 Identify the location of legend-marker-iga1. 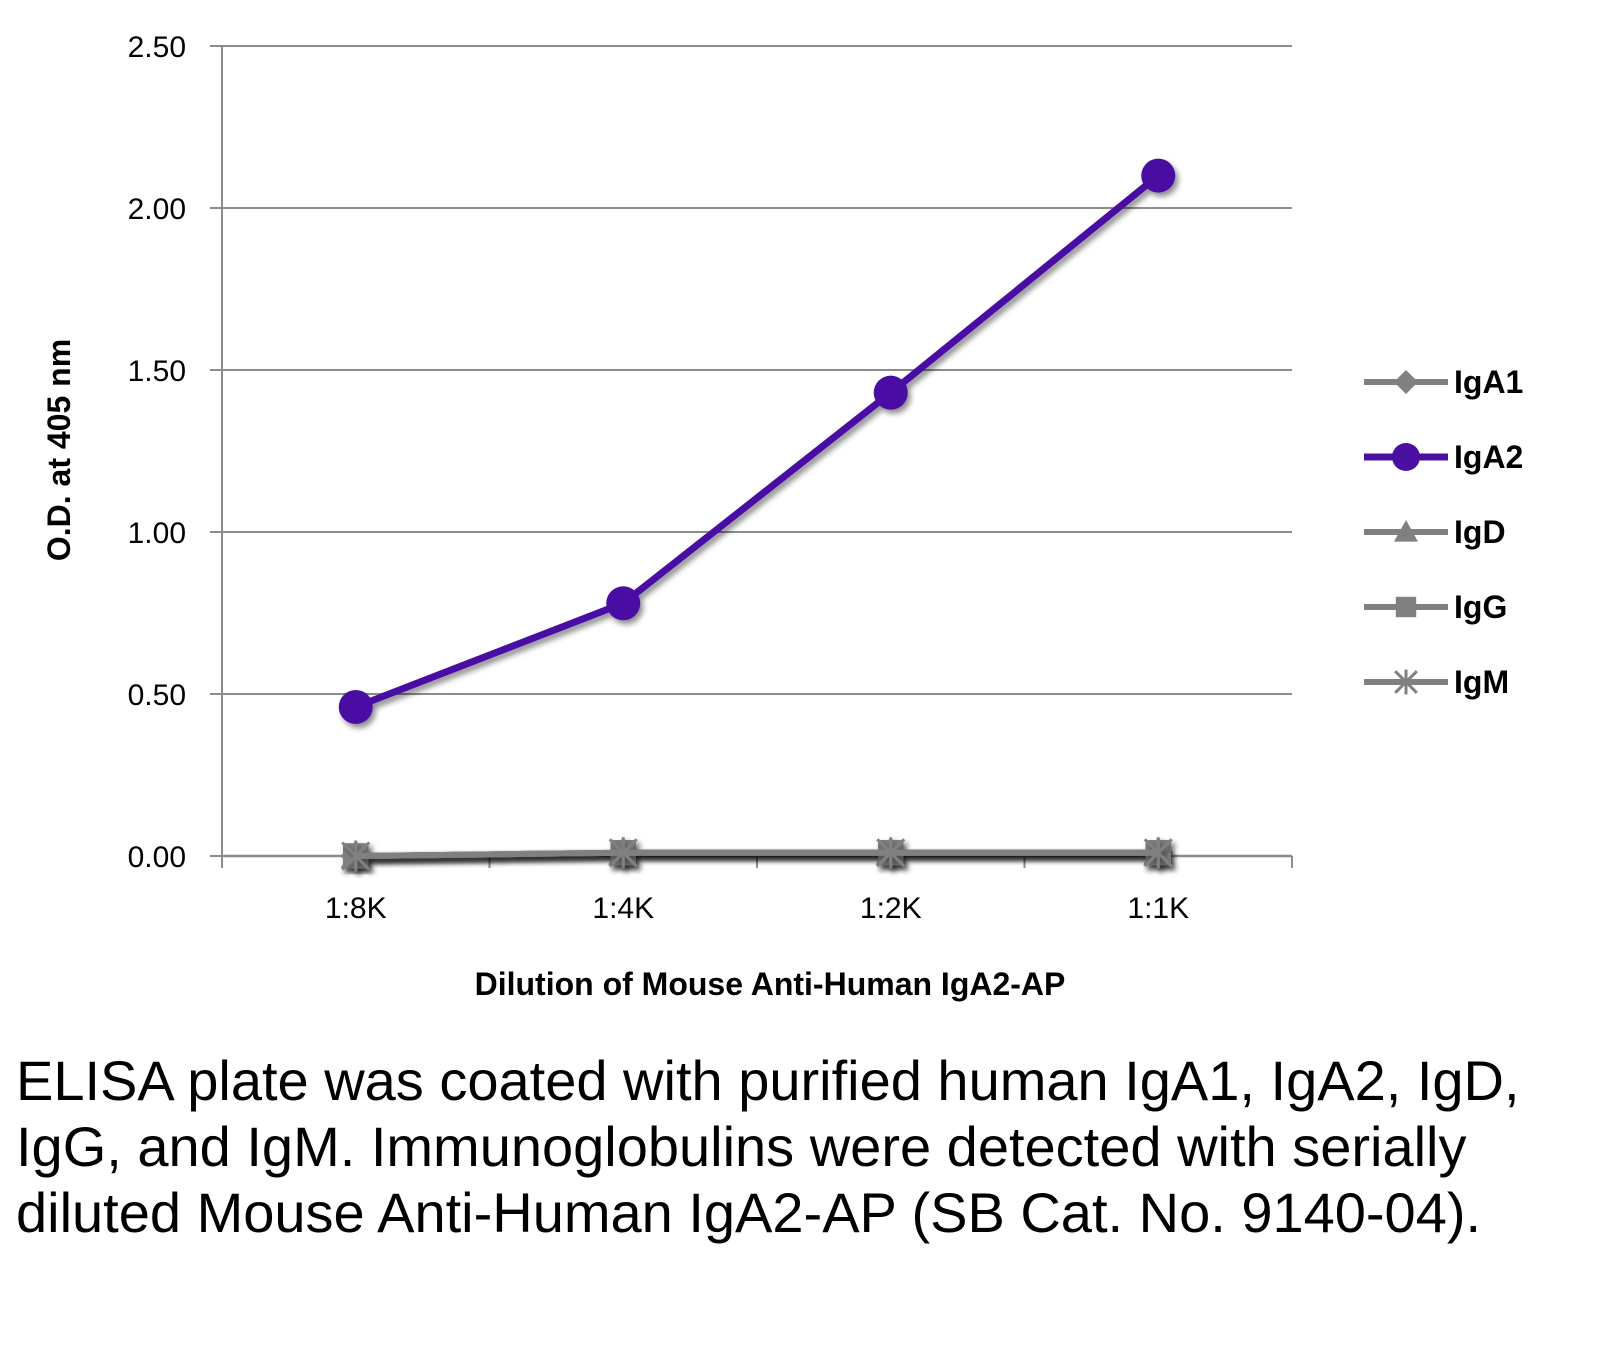
(1406, 382).